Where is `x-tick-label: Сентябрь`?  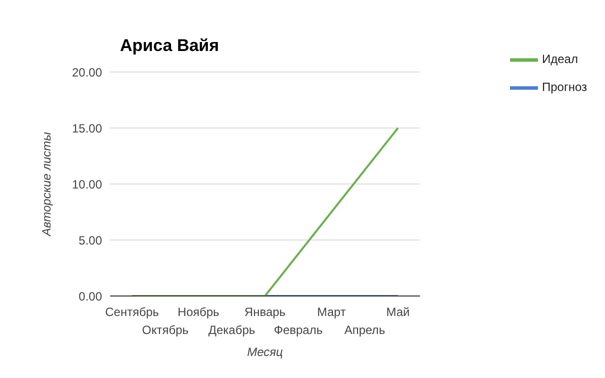 x-tick-label: Сентябрь is located at coordinates (132, 312).